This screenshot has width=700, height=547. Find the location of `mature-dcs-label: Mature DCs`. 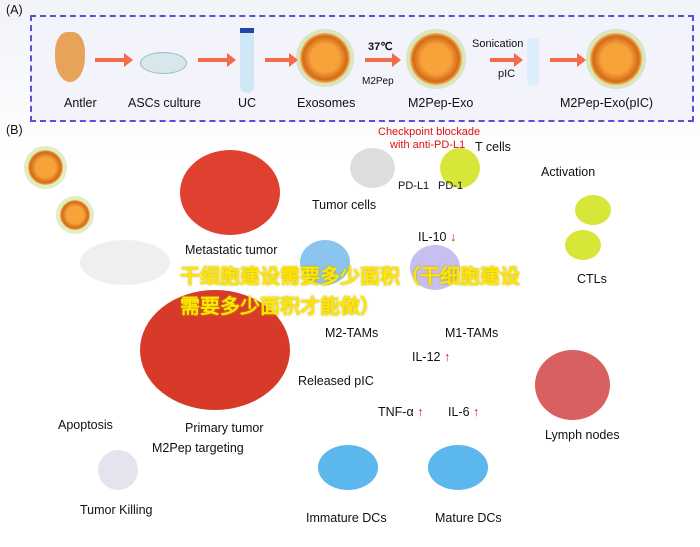

mature-dcs-label: Mature DCs is located at coordinates (468, 518).